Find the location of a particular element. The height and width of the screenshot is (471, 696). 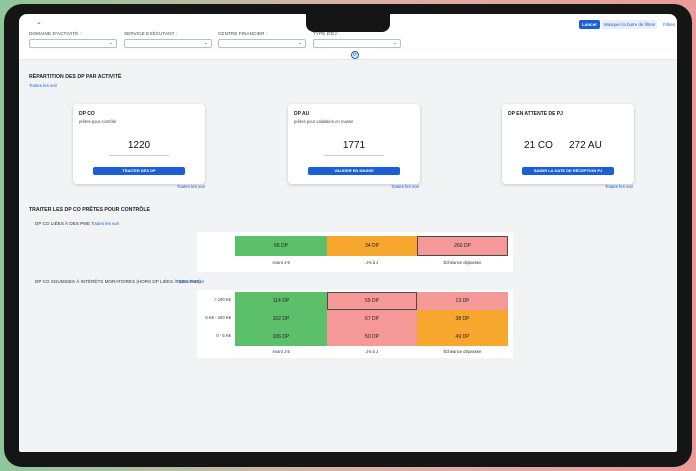

filter-service: SERVICE EXÉCUTANT : ⌄ is located at coordinates (168, 39).